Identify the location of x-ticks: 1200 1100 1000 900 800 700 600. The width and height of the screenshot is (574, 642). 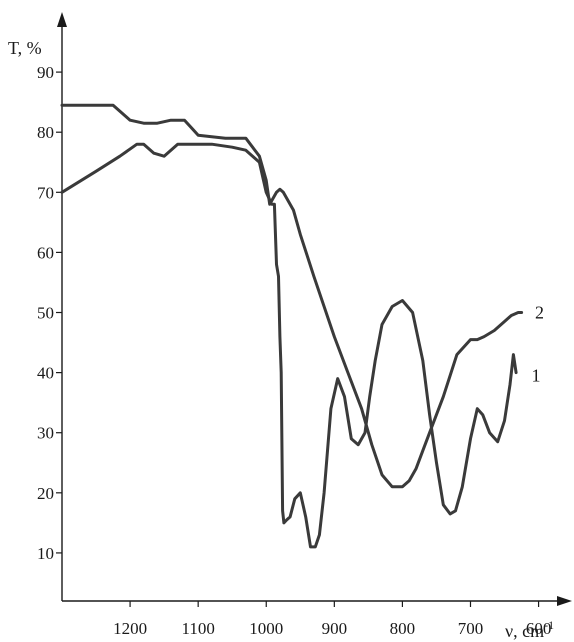
(332, 619).